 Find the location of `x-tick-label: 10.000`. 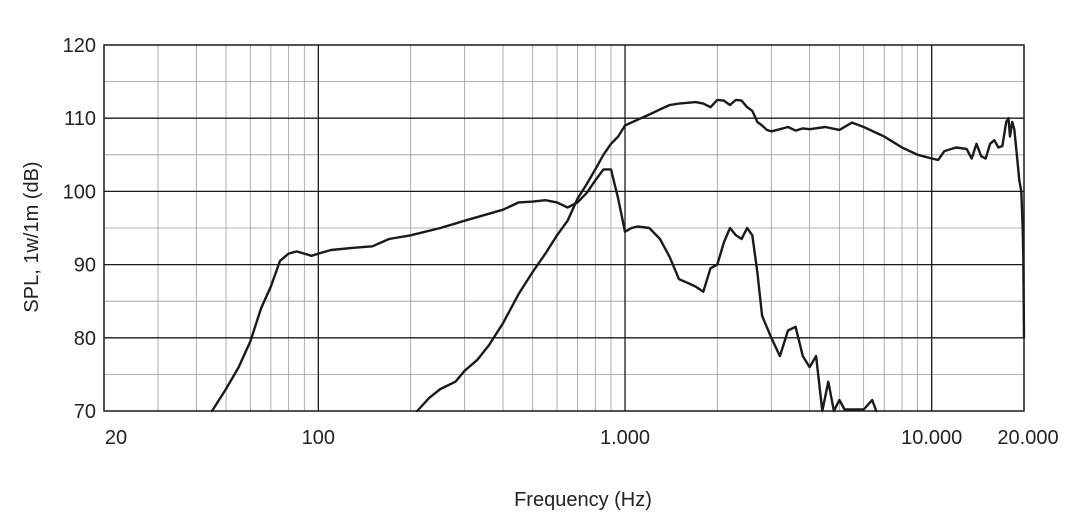

x-tick-label: 10.000 is located at coordinates (931, 438).